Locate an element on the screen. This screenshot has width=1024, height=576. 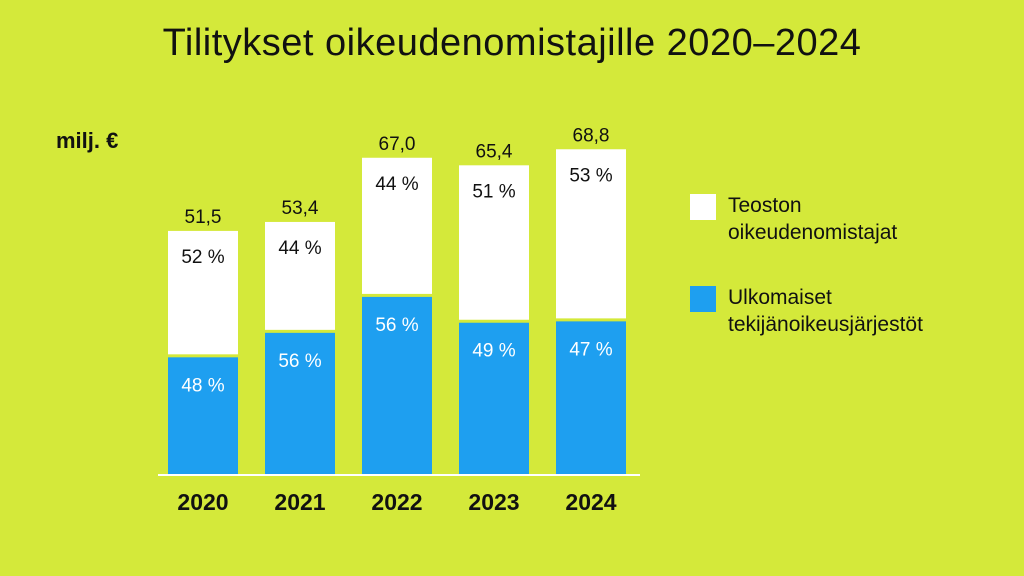
legend-item-teosto: Teoston oikeudenomistajat is located at coordinates (806, 219).